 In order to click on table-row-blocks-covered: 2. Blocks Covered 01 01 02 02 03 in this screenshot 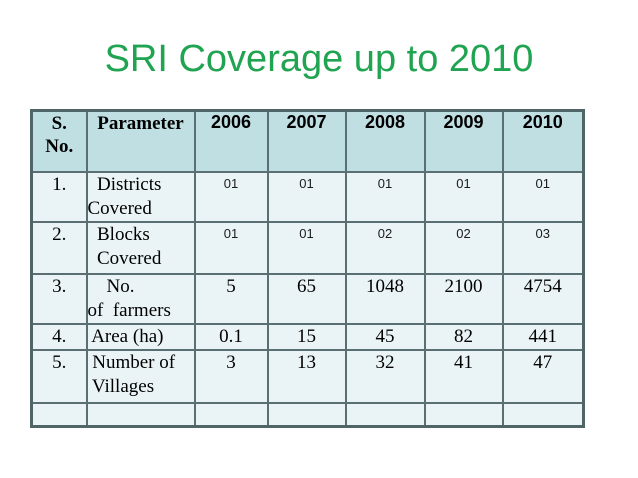, I will do `click(307, 247)`.